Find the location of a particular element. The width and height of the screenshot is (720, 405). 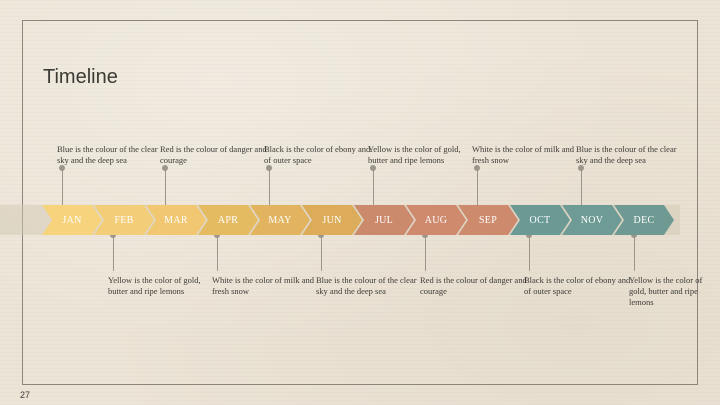

month-chevron-jul: JUL is located at coordinates (384, 220).